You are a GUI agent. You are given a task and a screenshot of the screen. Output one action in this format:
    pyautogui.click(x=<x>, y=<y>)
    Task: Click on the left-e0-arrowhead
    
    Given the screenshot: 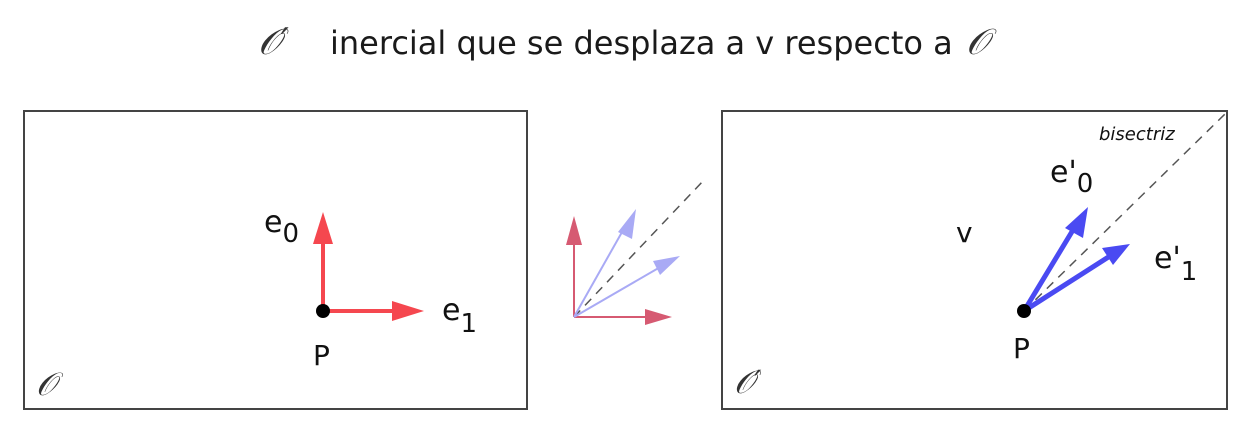 What is the action you would take?
    pyautogui.click(x=323, y=228)
    